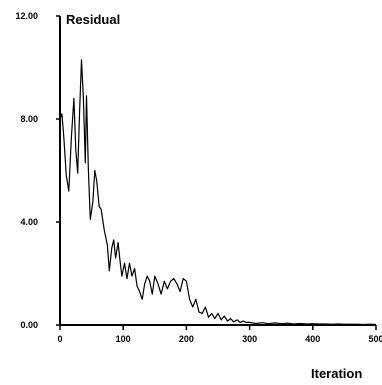  Describe the element at coordinates (186, 339) in the screenshot. I see `x-tick-label: 200` at that location.